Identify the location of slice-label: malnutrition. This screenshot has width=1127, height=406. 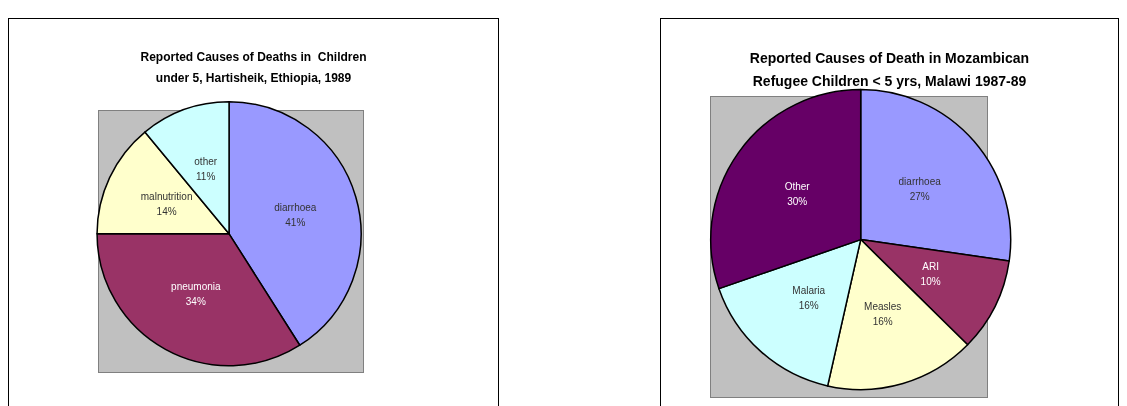
(166, 197).